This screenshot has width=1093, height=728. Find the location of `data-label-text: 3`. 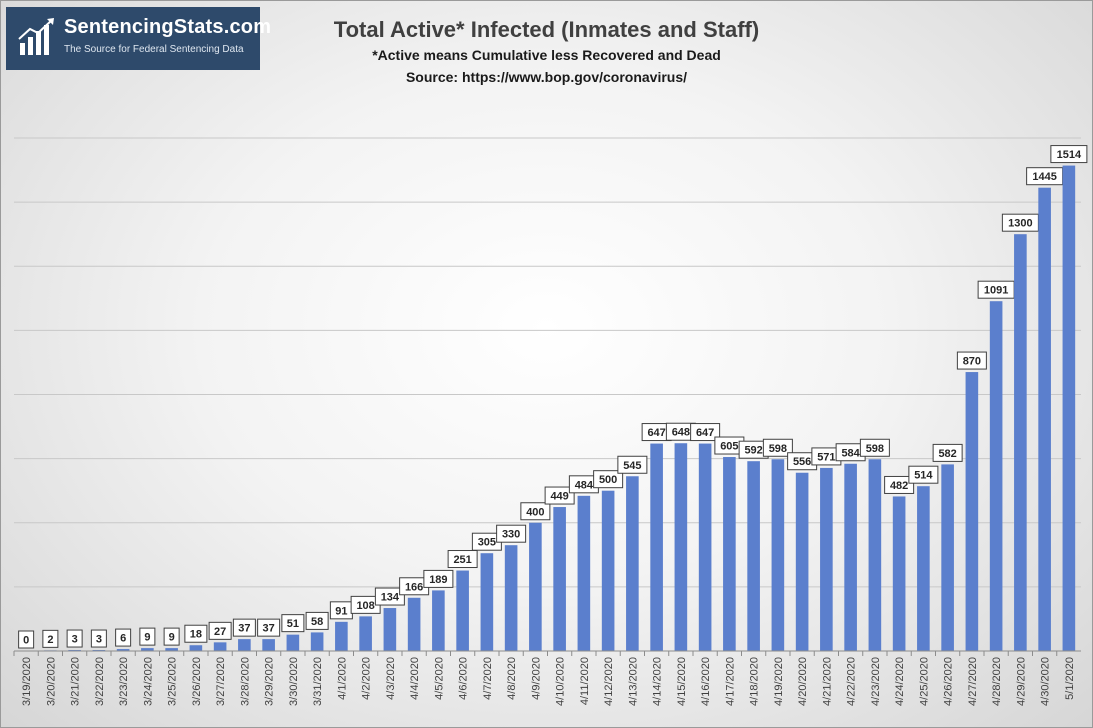

data-label-text: 3 is located at coordinates (75, 640).